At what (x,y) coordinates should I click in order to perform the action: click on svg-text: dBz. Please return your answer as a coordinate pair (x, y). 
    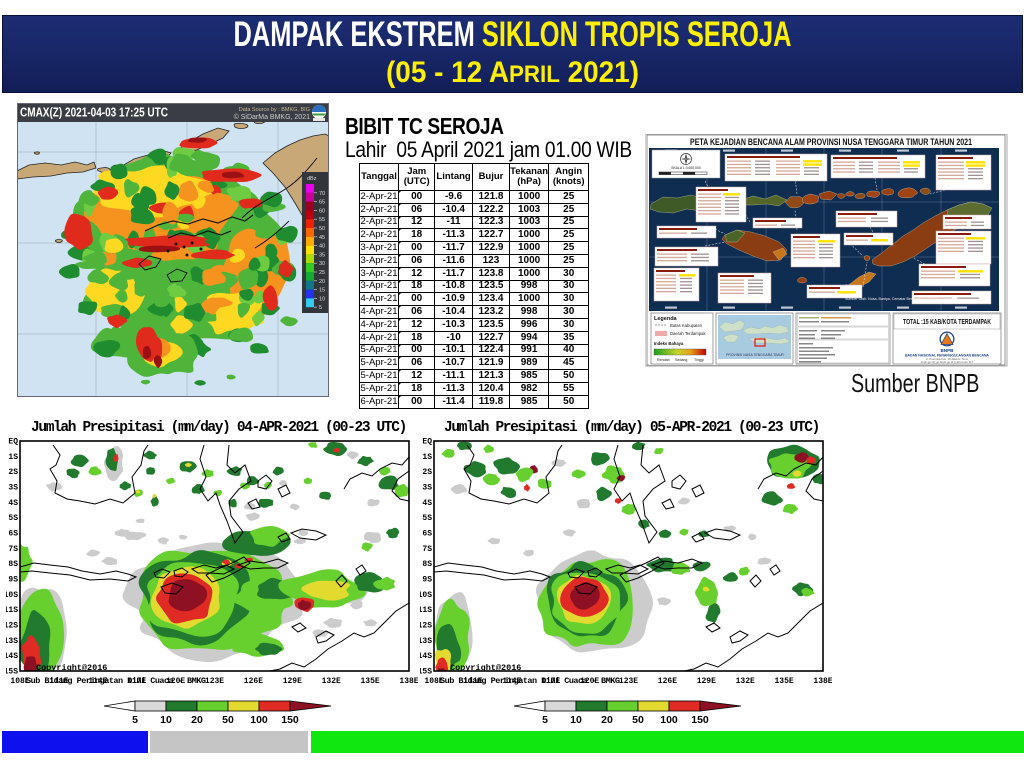
    Looking at the image, I should click on (312, 179).